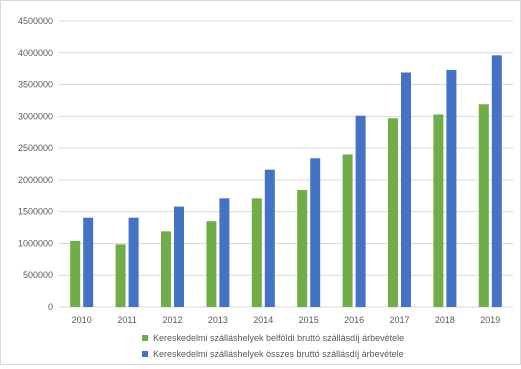 Image resolution: width=521 pixels, height=369 pixels. I want to click on x-tick-label: 2017, so click(399, 320).